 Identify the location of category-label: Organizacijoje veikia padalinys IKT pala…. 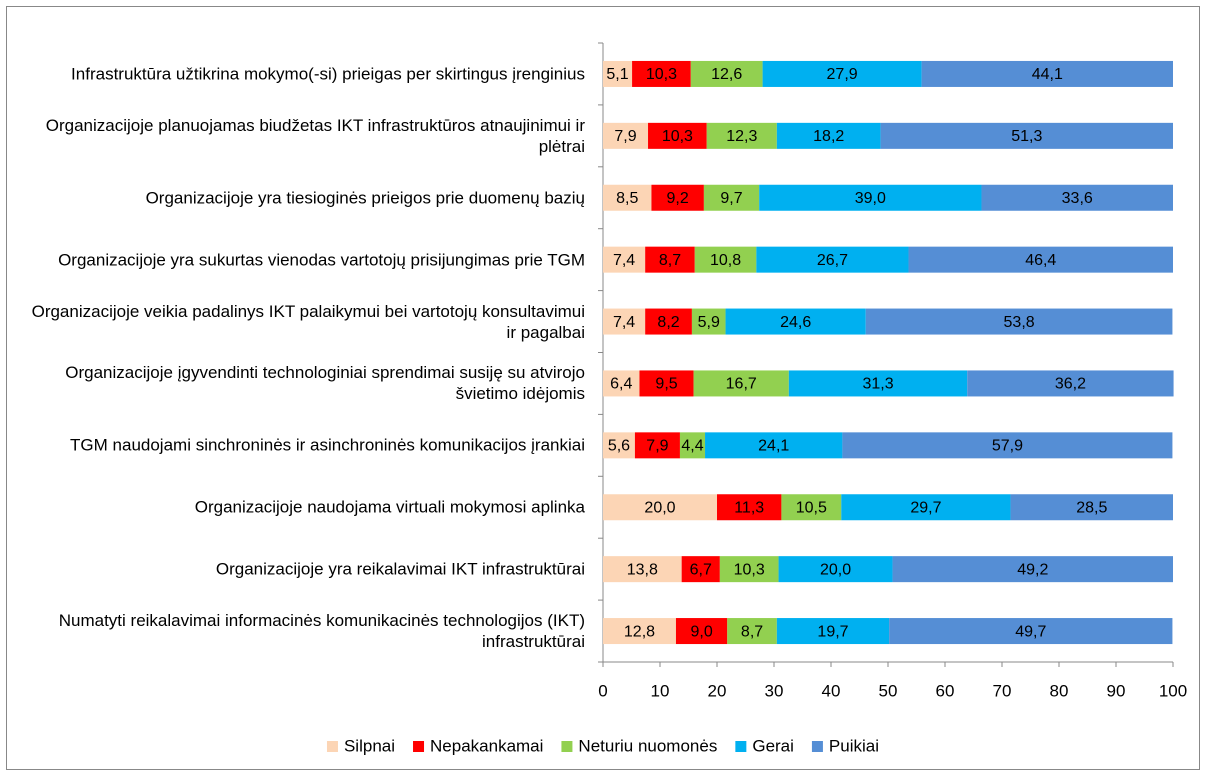
(308, 321).